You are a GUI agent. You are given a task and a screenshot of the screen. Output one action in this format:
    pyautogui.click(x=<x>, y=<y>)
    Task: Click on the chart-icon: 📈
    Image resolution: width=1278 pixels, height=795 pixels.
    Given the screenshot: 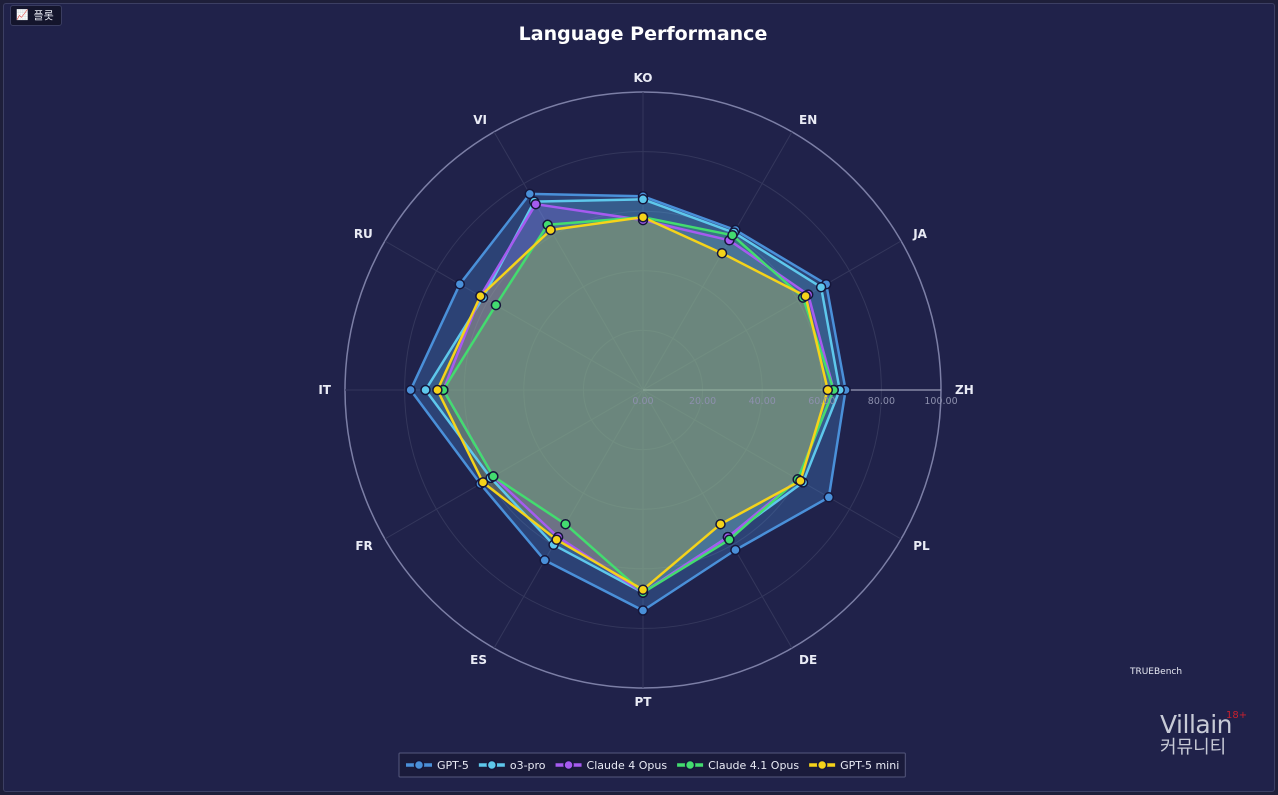 What is the action you would take?
    pyautogui.click(x=22, y=15)
    